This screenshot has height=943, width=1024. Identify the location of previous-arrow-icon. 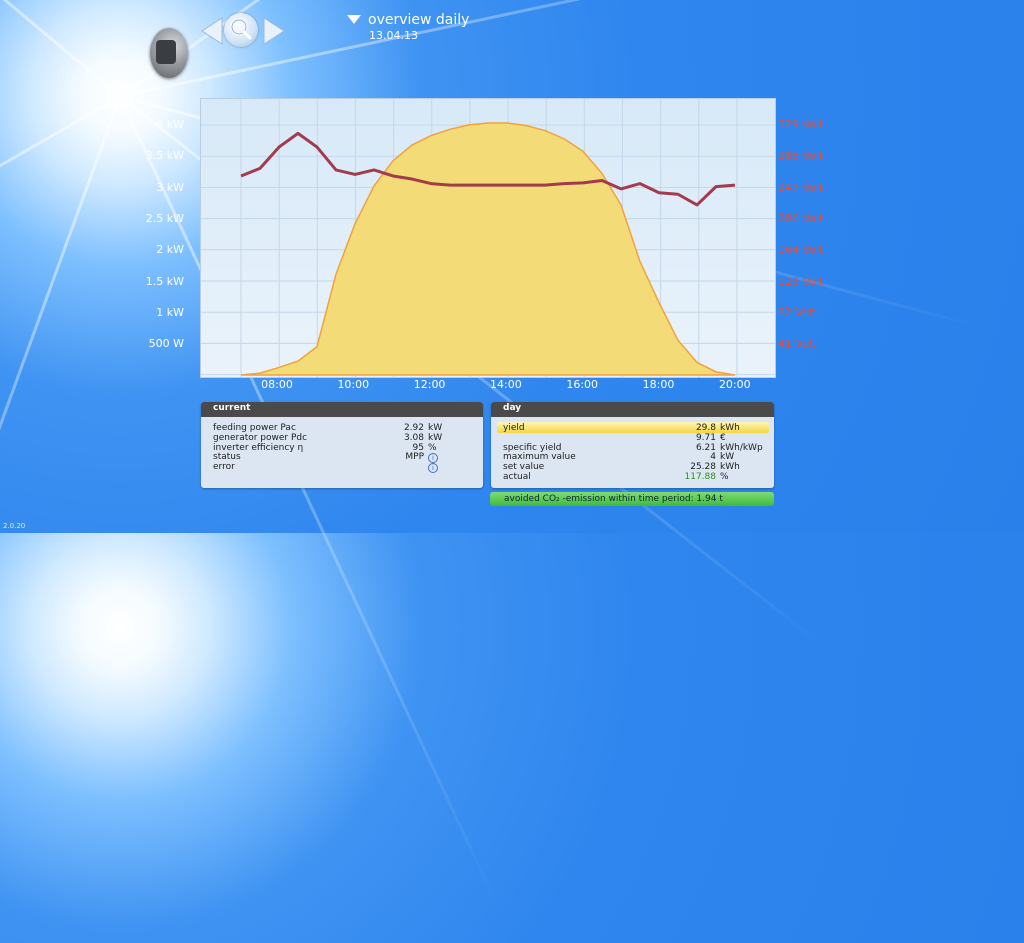
(215, 31).